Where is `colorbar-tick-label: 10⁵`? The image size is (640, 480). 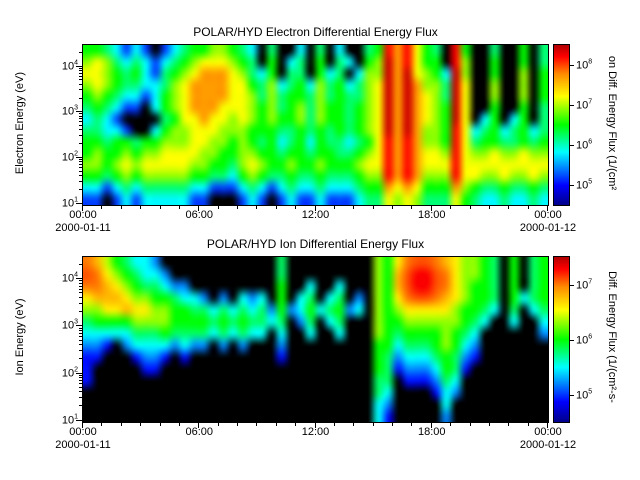 colorbar-tick-label: 10⁵ is located at coordinates (584, 185).